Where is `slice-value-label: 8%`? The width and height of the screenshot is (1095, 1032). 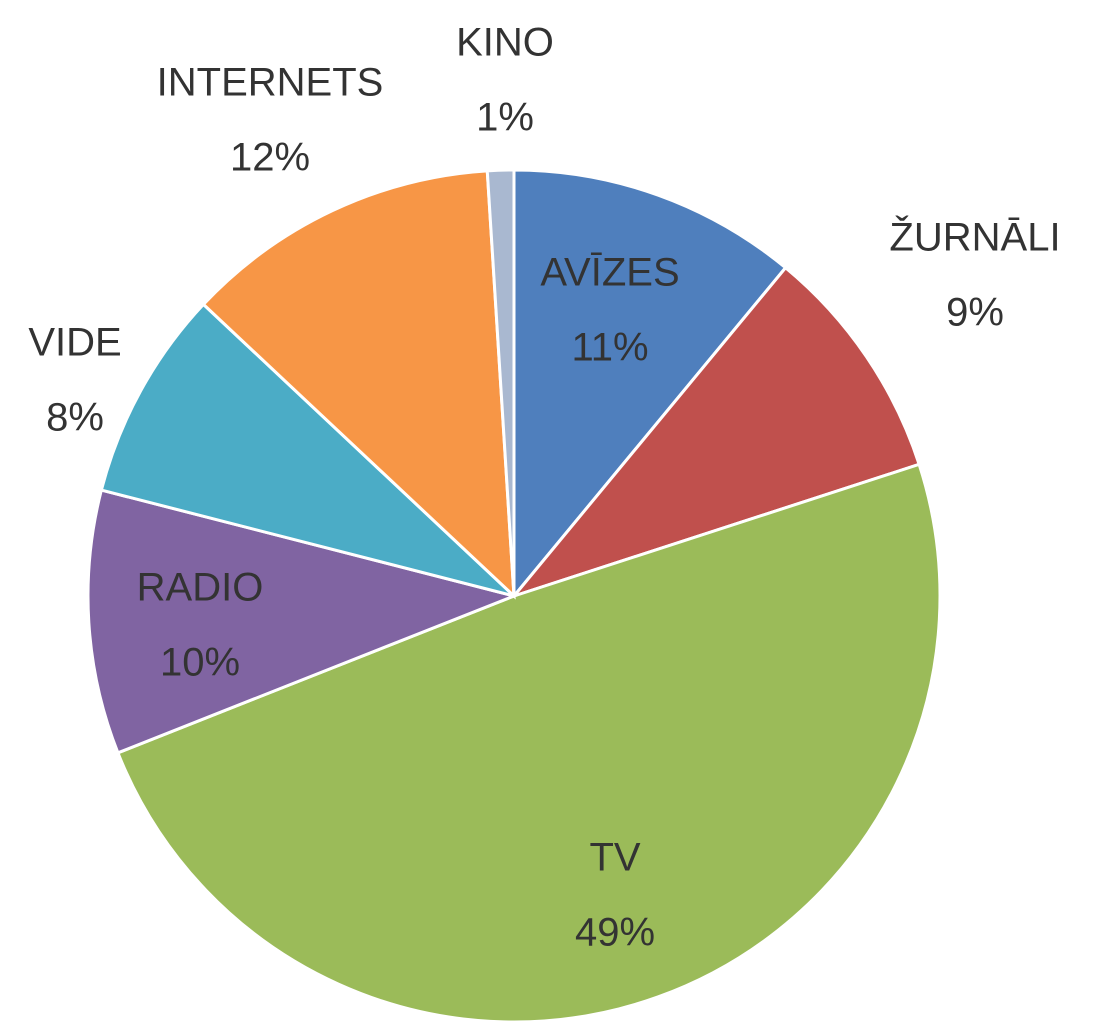
slice-value-label: 8% is located at coordinates (75, 418).